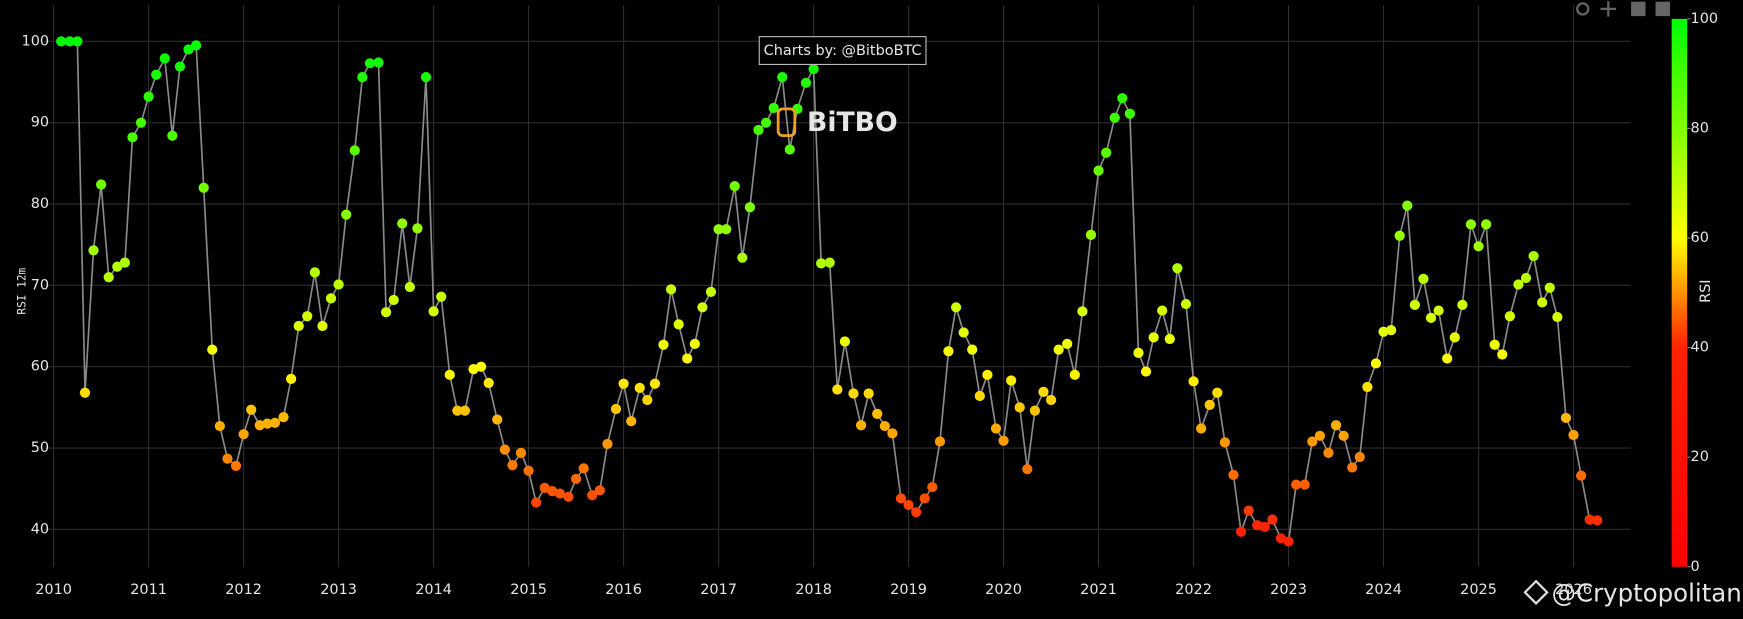 This screenshot has width=1743, height=619. Describe the element at coordinates (40, 529) in the screenshot. I see `y-tick-label: 40` at that location.